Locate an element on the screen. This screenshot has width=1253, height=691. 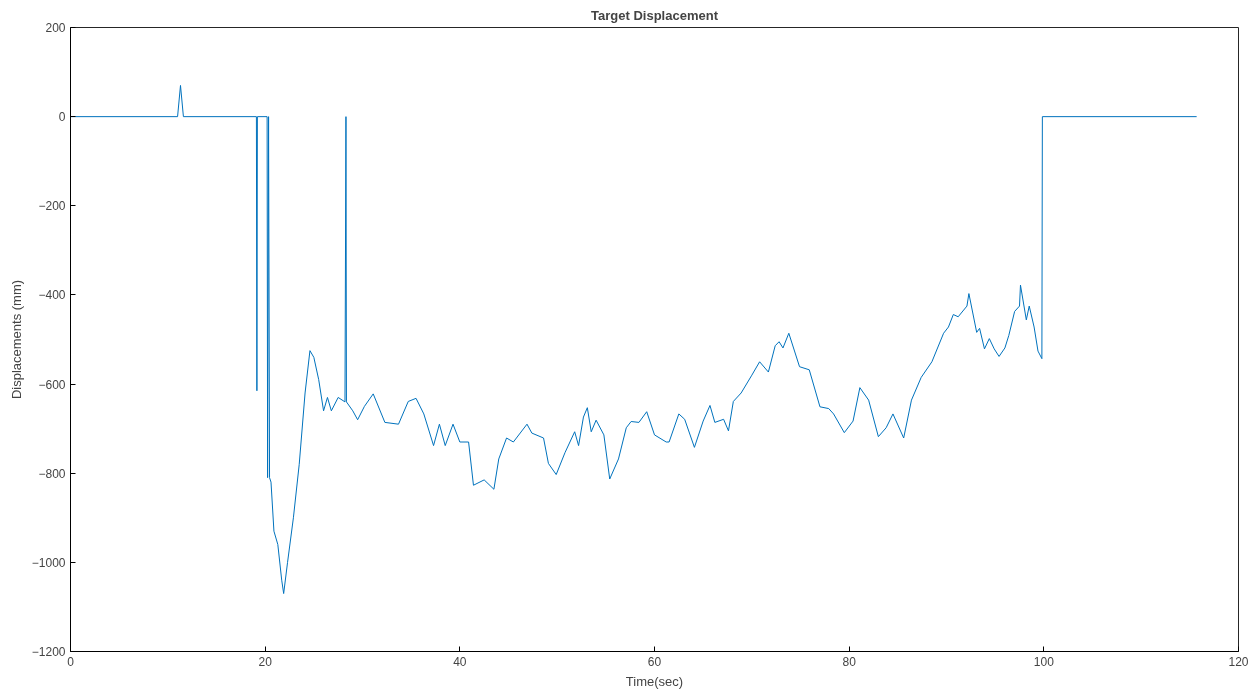
y-tick-label: −1200 is located at coordinates (48, 652).